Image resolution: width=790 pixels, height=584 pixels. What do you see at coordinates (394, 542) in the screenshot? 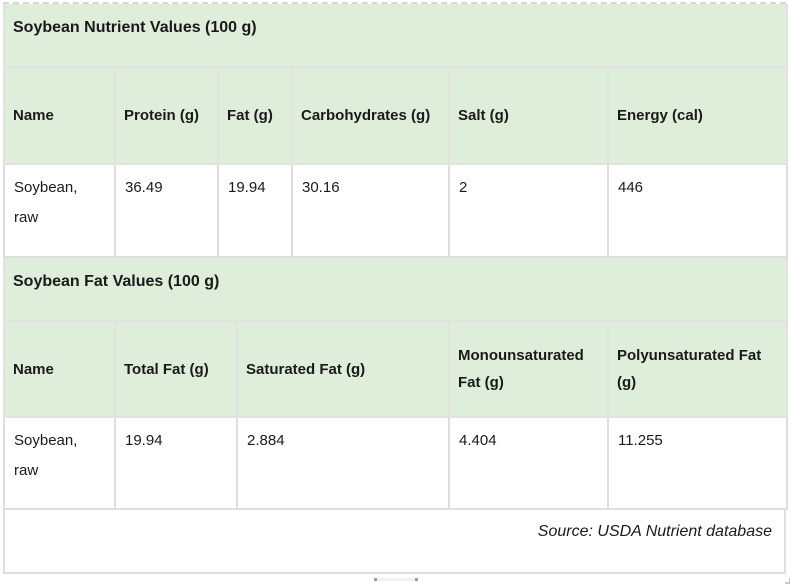
I see `source-note: Source: USDA Nutrient database` at bounding box center [394, 542].